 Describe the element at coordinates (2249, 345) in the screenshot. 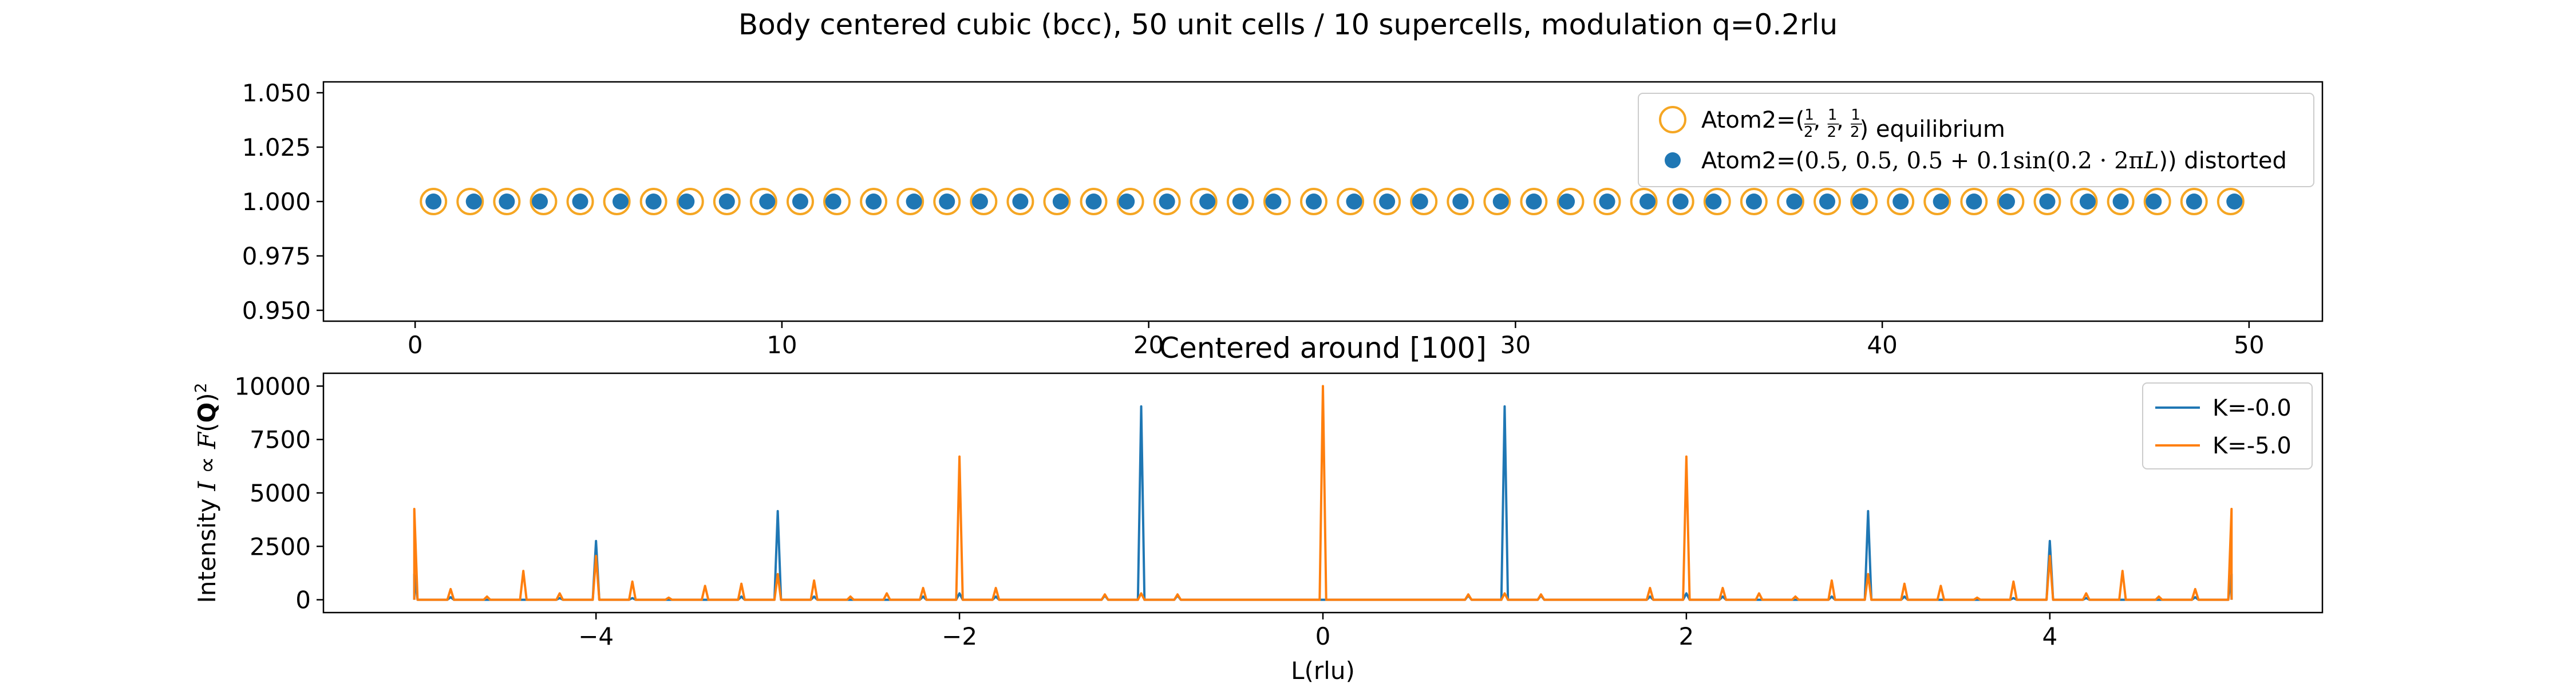

I see `x-tick-label: 50` at that location.